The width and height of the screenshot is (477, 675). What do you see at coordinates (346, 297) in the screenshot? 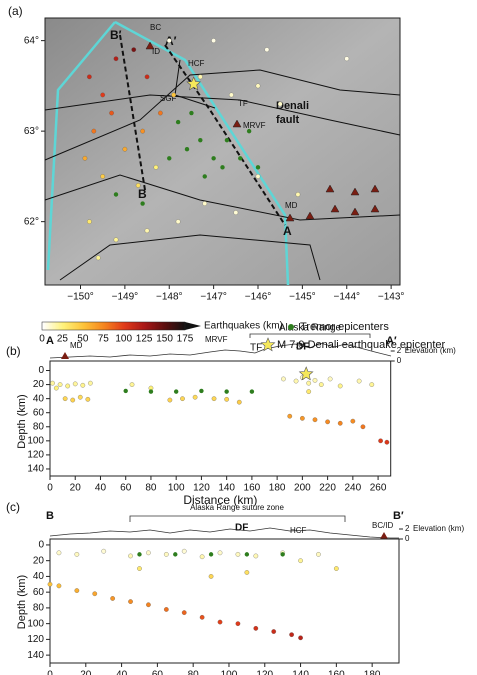
I see `x-tick-label: −144°` at bounding box center [346, 297].